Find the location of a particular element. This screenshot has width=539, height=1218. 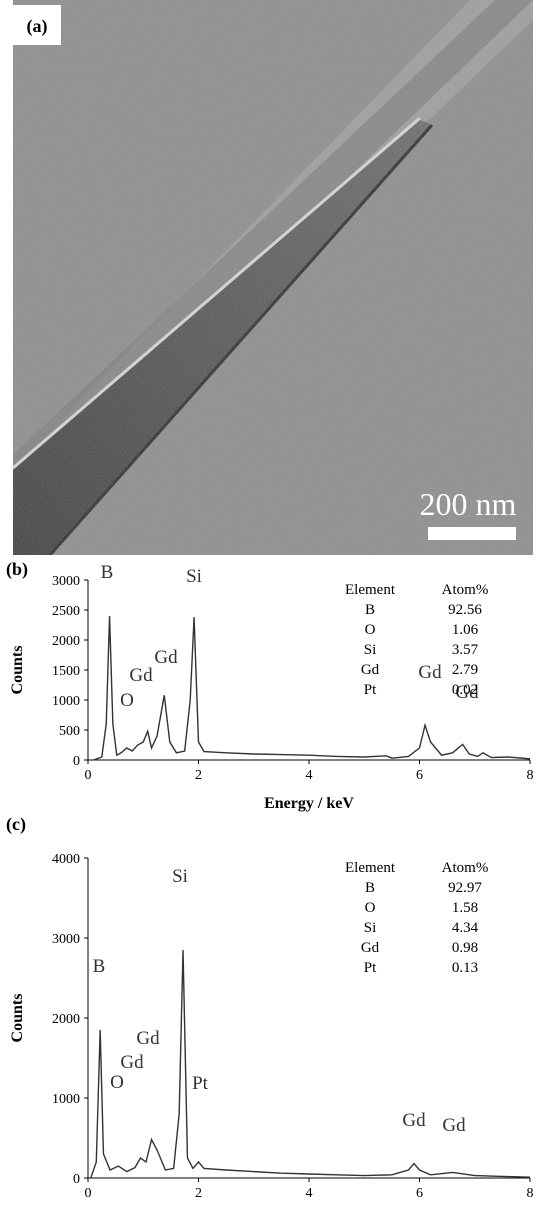

table-cell: 1.06 is located at coordinates (465, 630).